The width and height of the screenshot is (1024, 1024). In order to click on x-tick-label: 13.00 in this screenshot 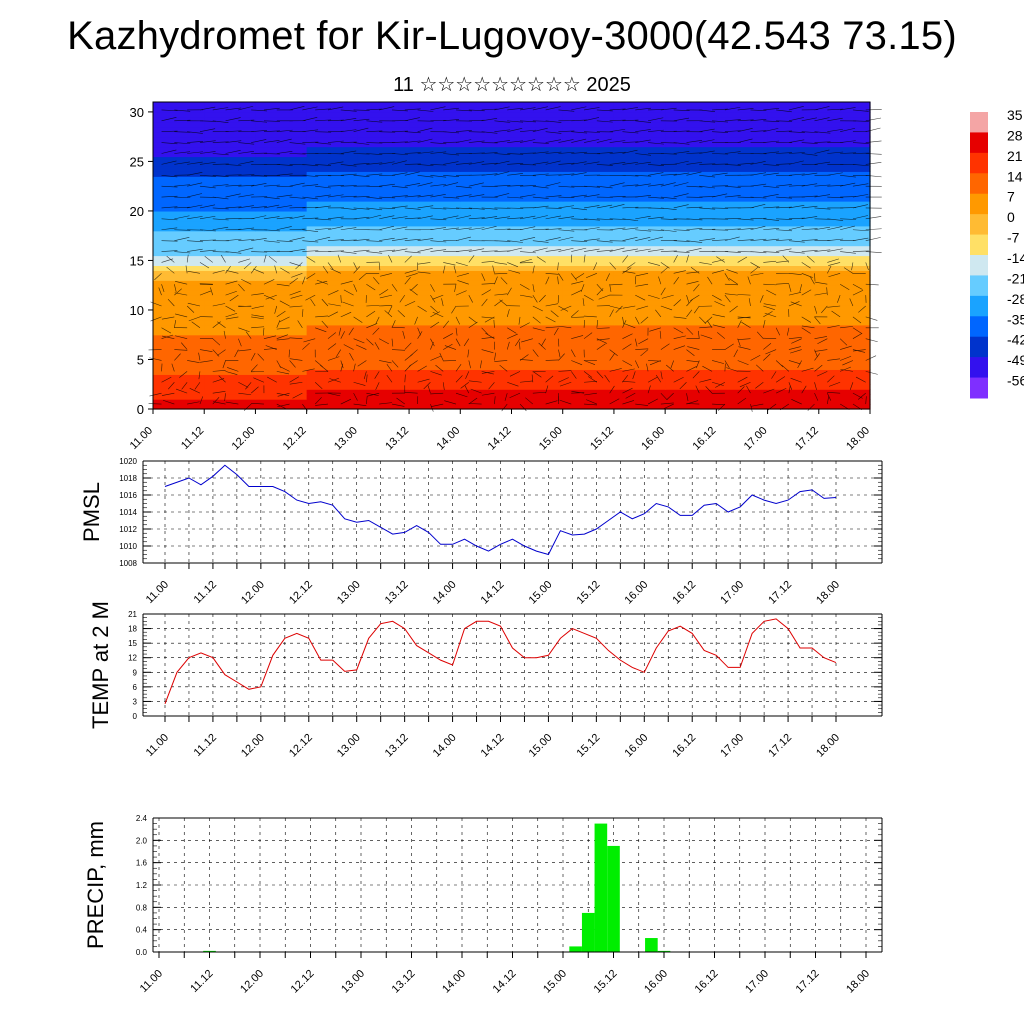, I will do `click(349, 593)`.